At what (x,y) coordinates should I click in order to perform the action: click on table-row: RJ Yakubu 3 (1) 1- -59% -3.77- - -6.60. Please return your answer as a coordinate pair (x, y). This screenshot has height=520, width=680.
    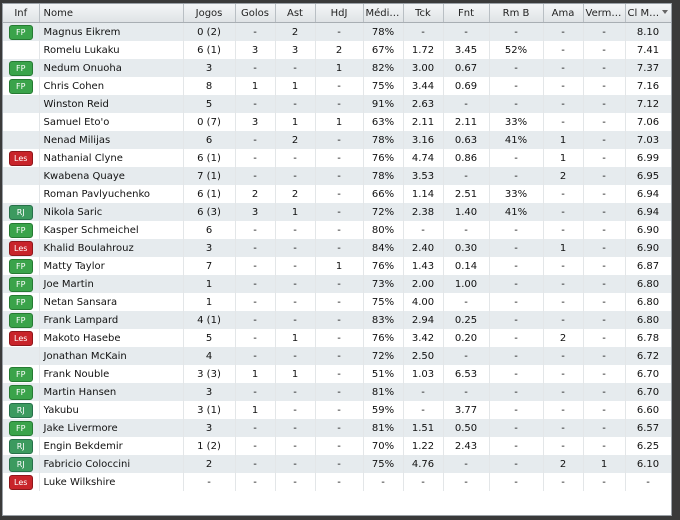
    Looking at the image, I should click on (337, 410).